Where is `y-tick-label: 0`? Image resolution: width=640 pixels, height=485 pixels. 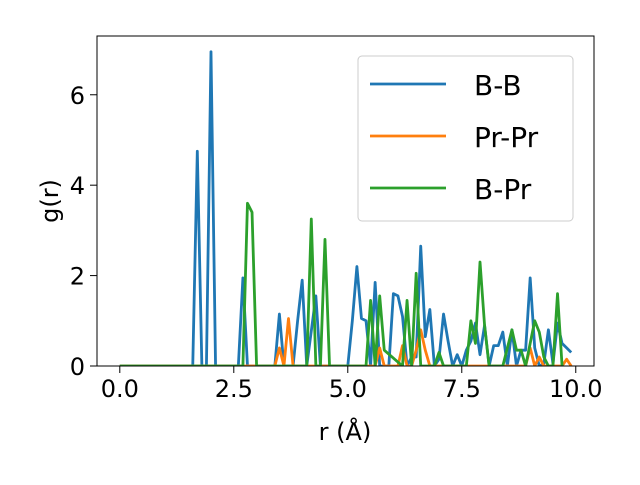 y-tick-label: 0 is located at coordinates (77, 367).